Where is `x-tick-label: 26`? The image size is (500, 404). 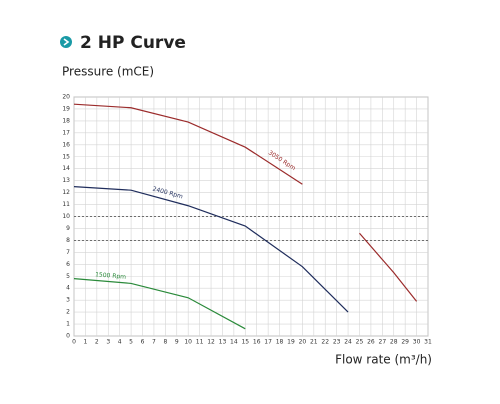
x-tick-label: 26 is located at coordinates (371, 342).